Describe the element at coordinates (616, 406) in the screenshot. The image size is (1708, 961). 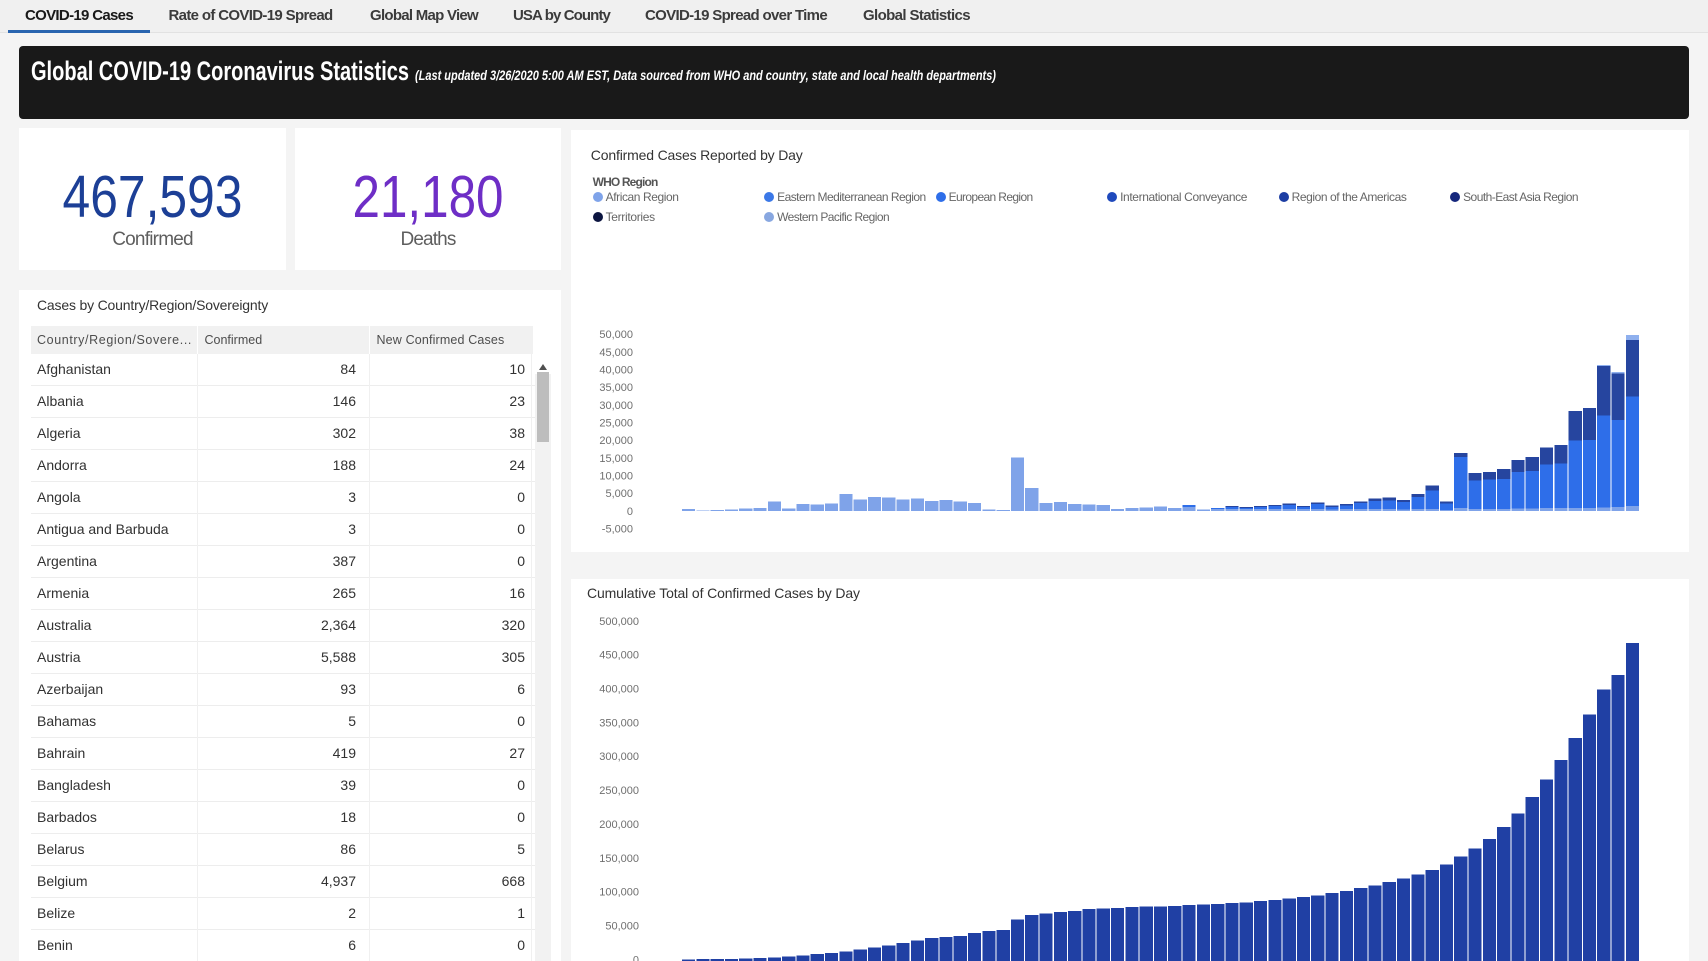
I see `svg-text: 30,000` at that location.